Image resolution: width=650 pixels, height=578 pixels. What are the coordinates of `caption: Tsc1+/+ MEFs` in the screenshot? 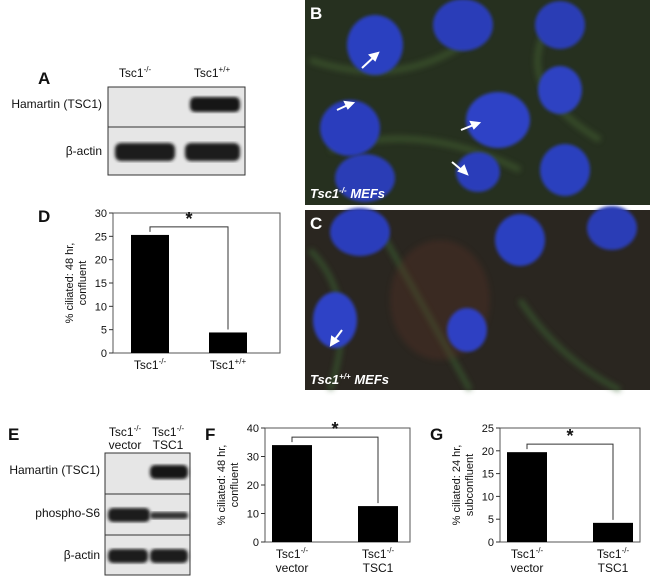 It's located at (349, 379).